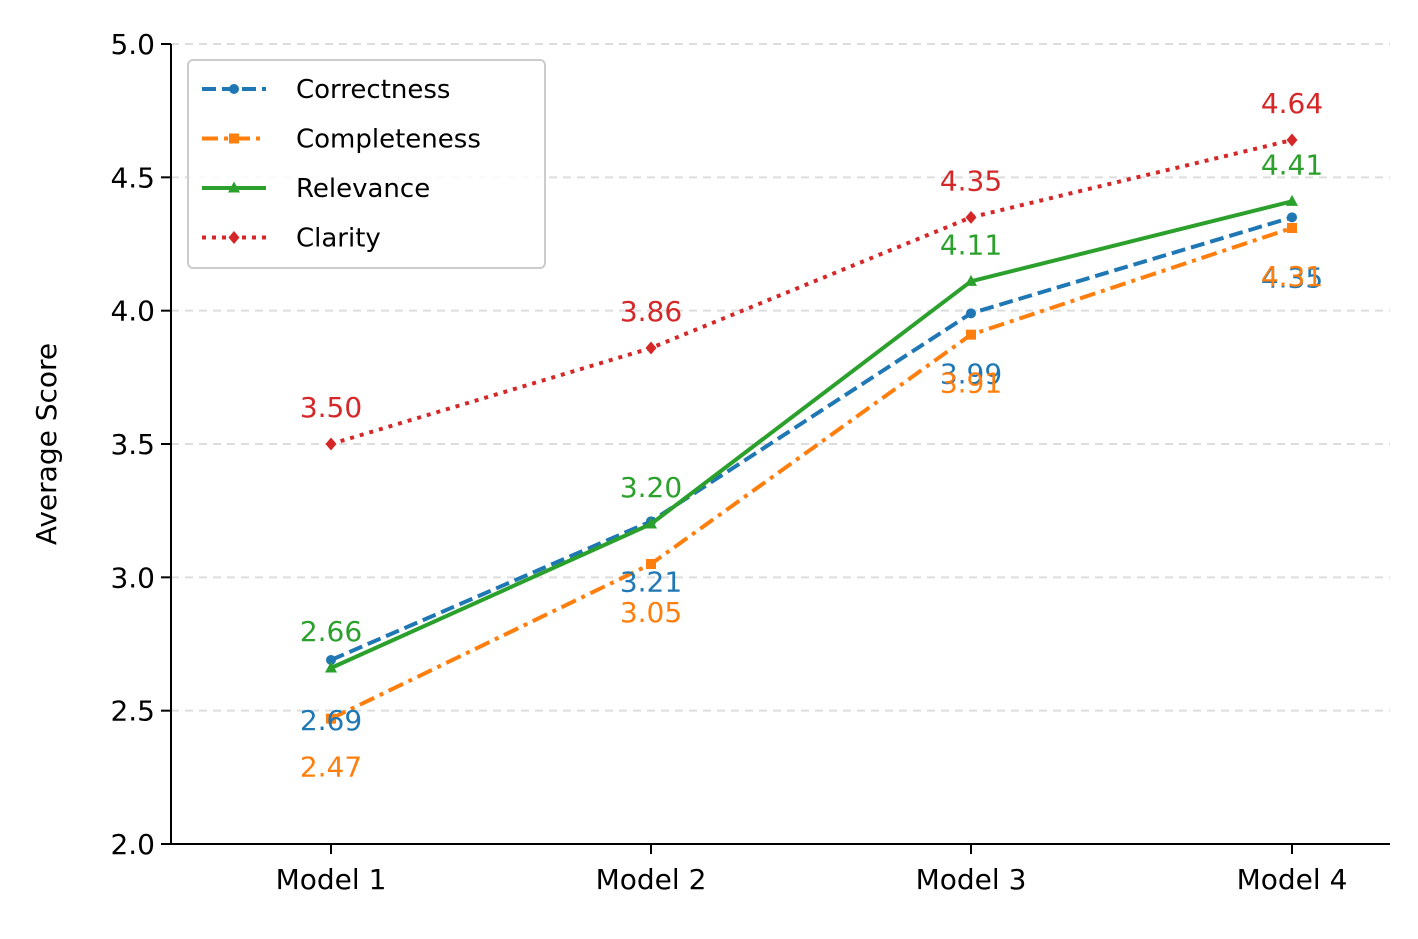 Image resolution: width=1418 pixels, height=939 pixels. Describe the element at coordinates (331, 631) in the screenshot. I see `data-label-relevance: 2.66` at that location.